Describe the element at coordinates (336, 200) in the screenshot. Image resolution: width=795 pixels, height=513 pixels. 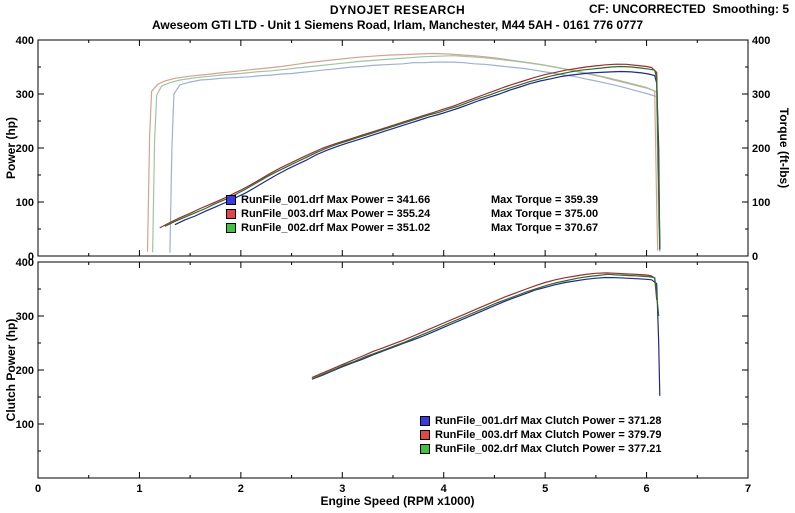
I see `legend-run-power-label: RunFile_001.drf Max Power = 341.66` at that location.